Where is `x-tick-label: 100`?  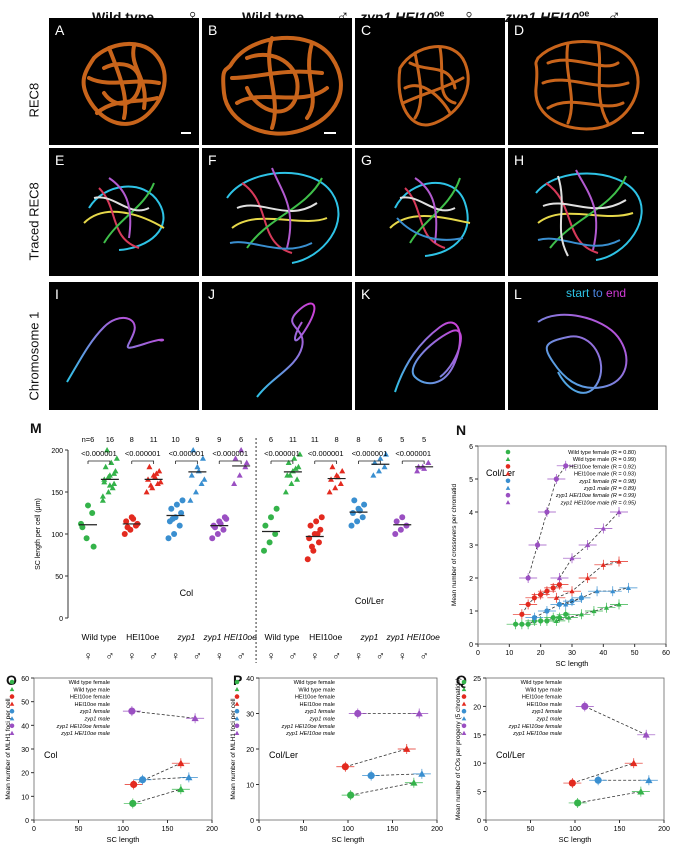 x-tick-label: 100 is located at coordinates (575, 829).